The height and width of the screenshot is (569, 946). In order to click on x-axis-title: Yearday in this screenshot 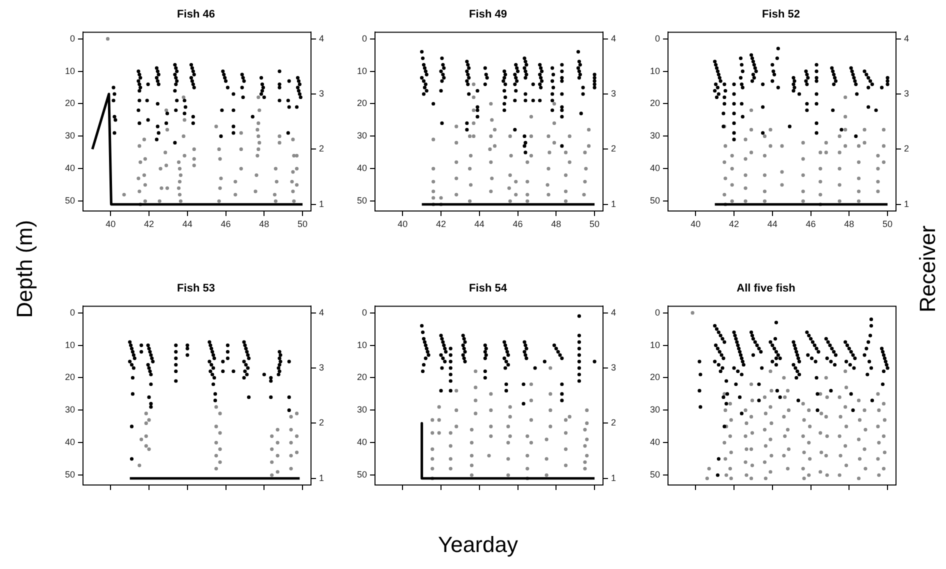, I will do `click(478, 545)`.